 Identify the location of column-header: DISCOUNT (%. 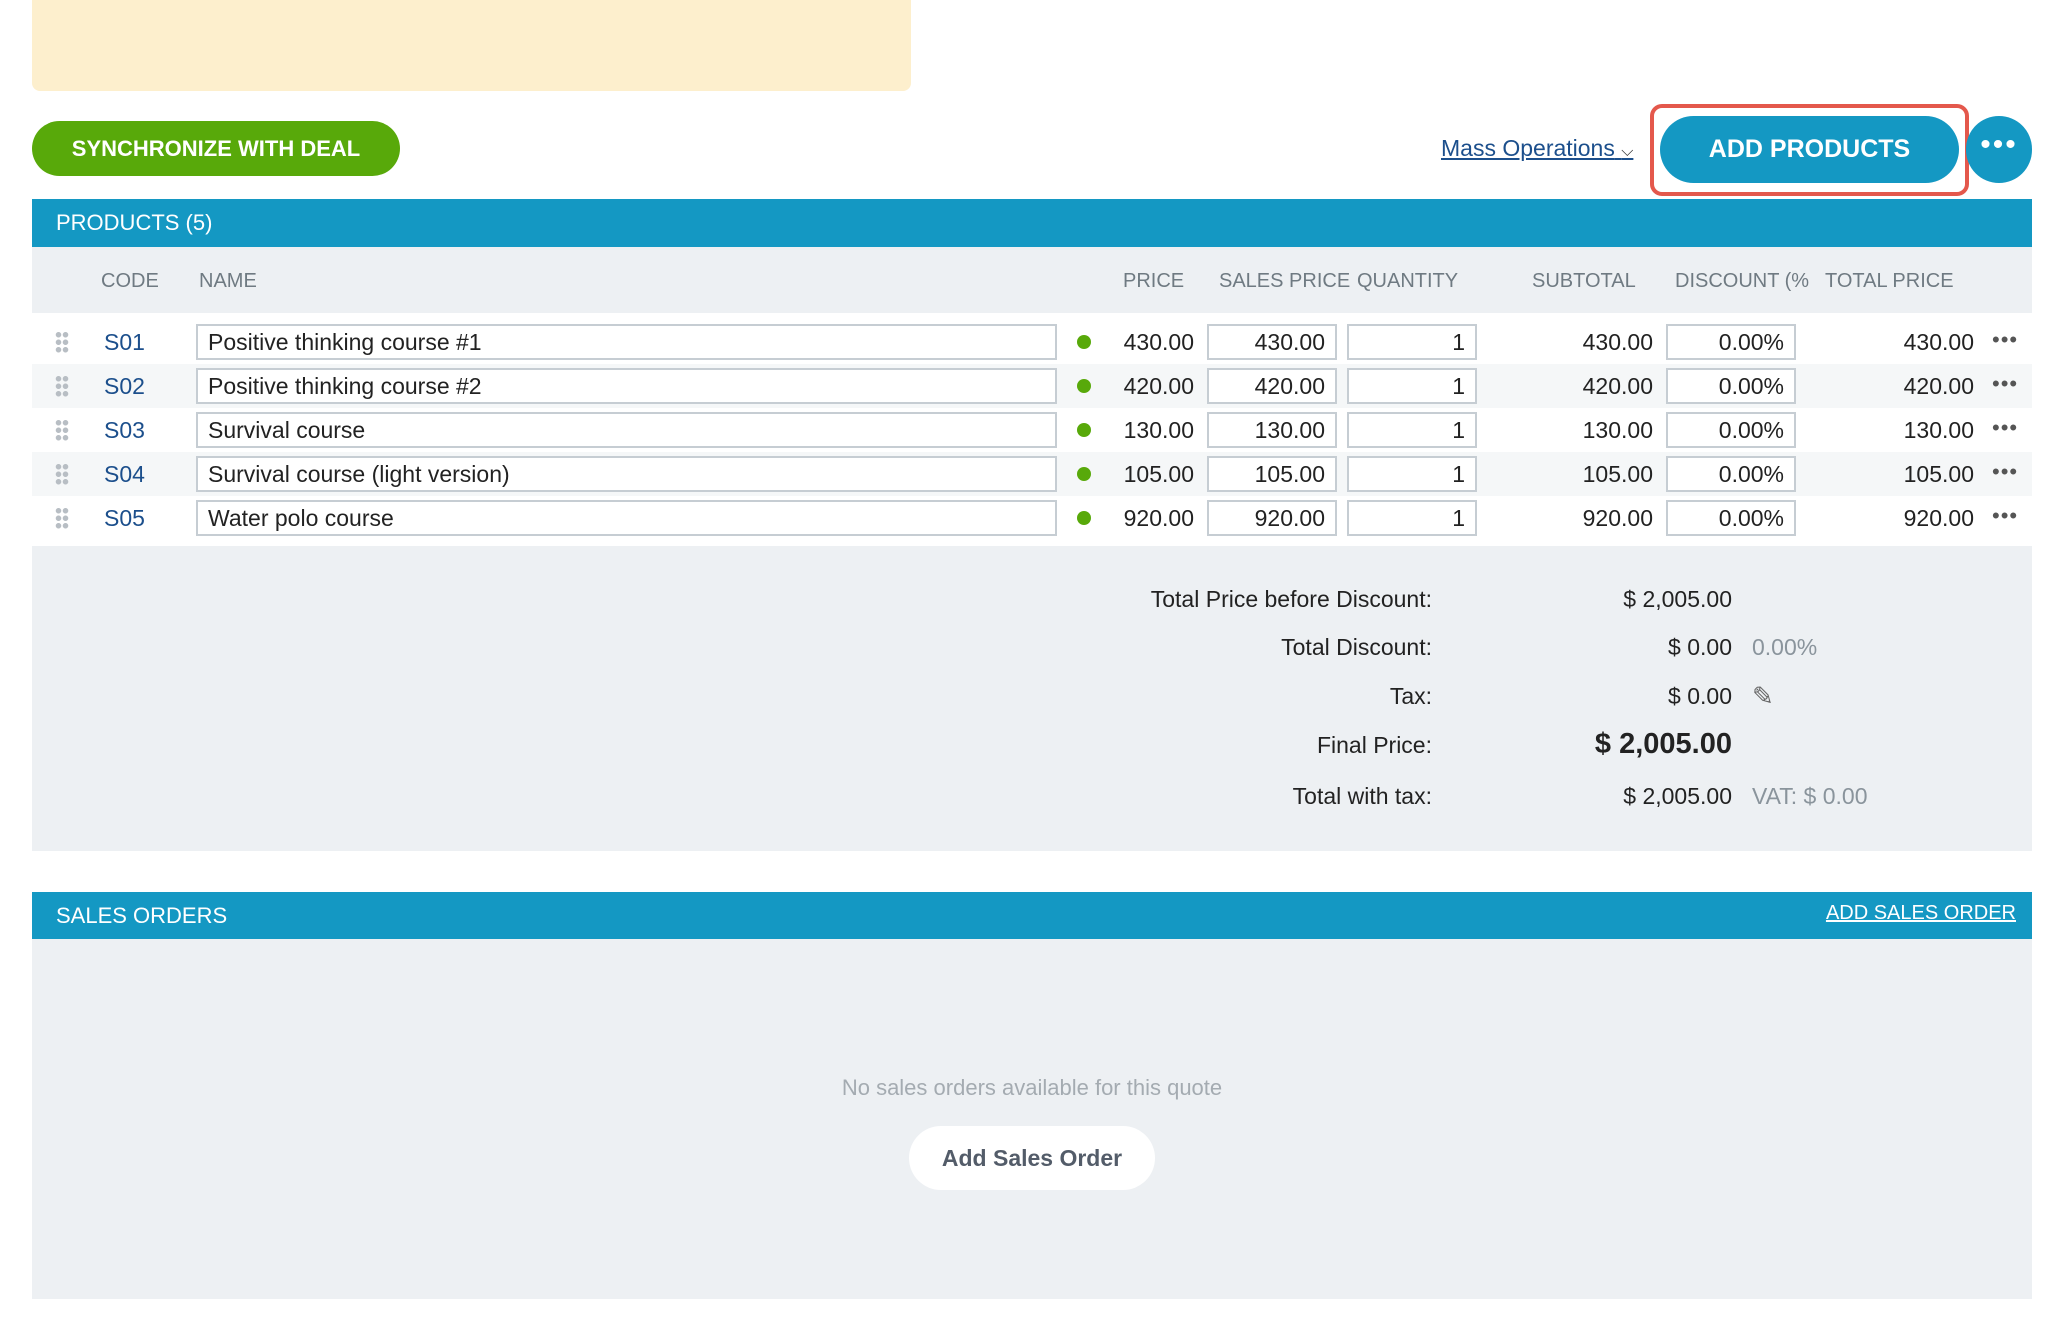
(1742, 281).